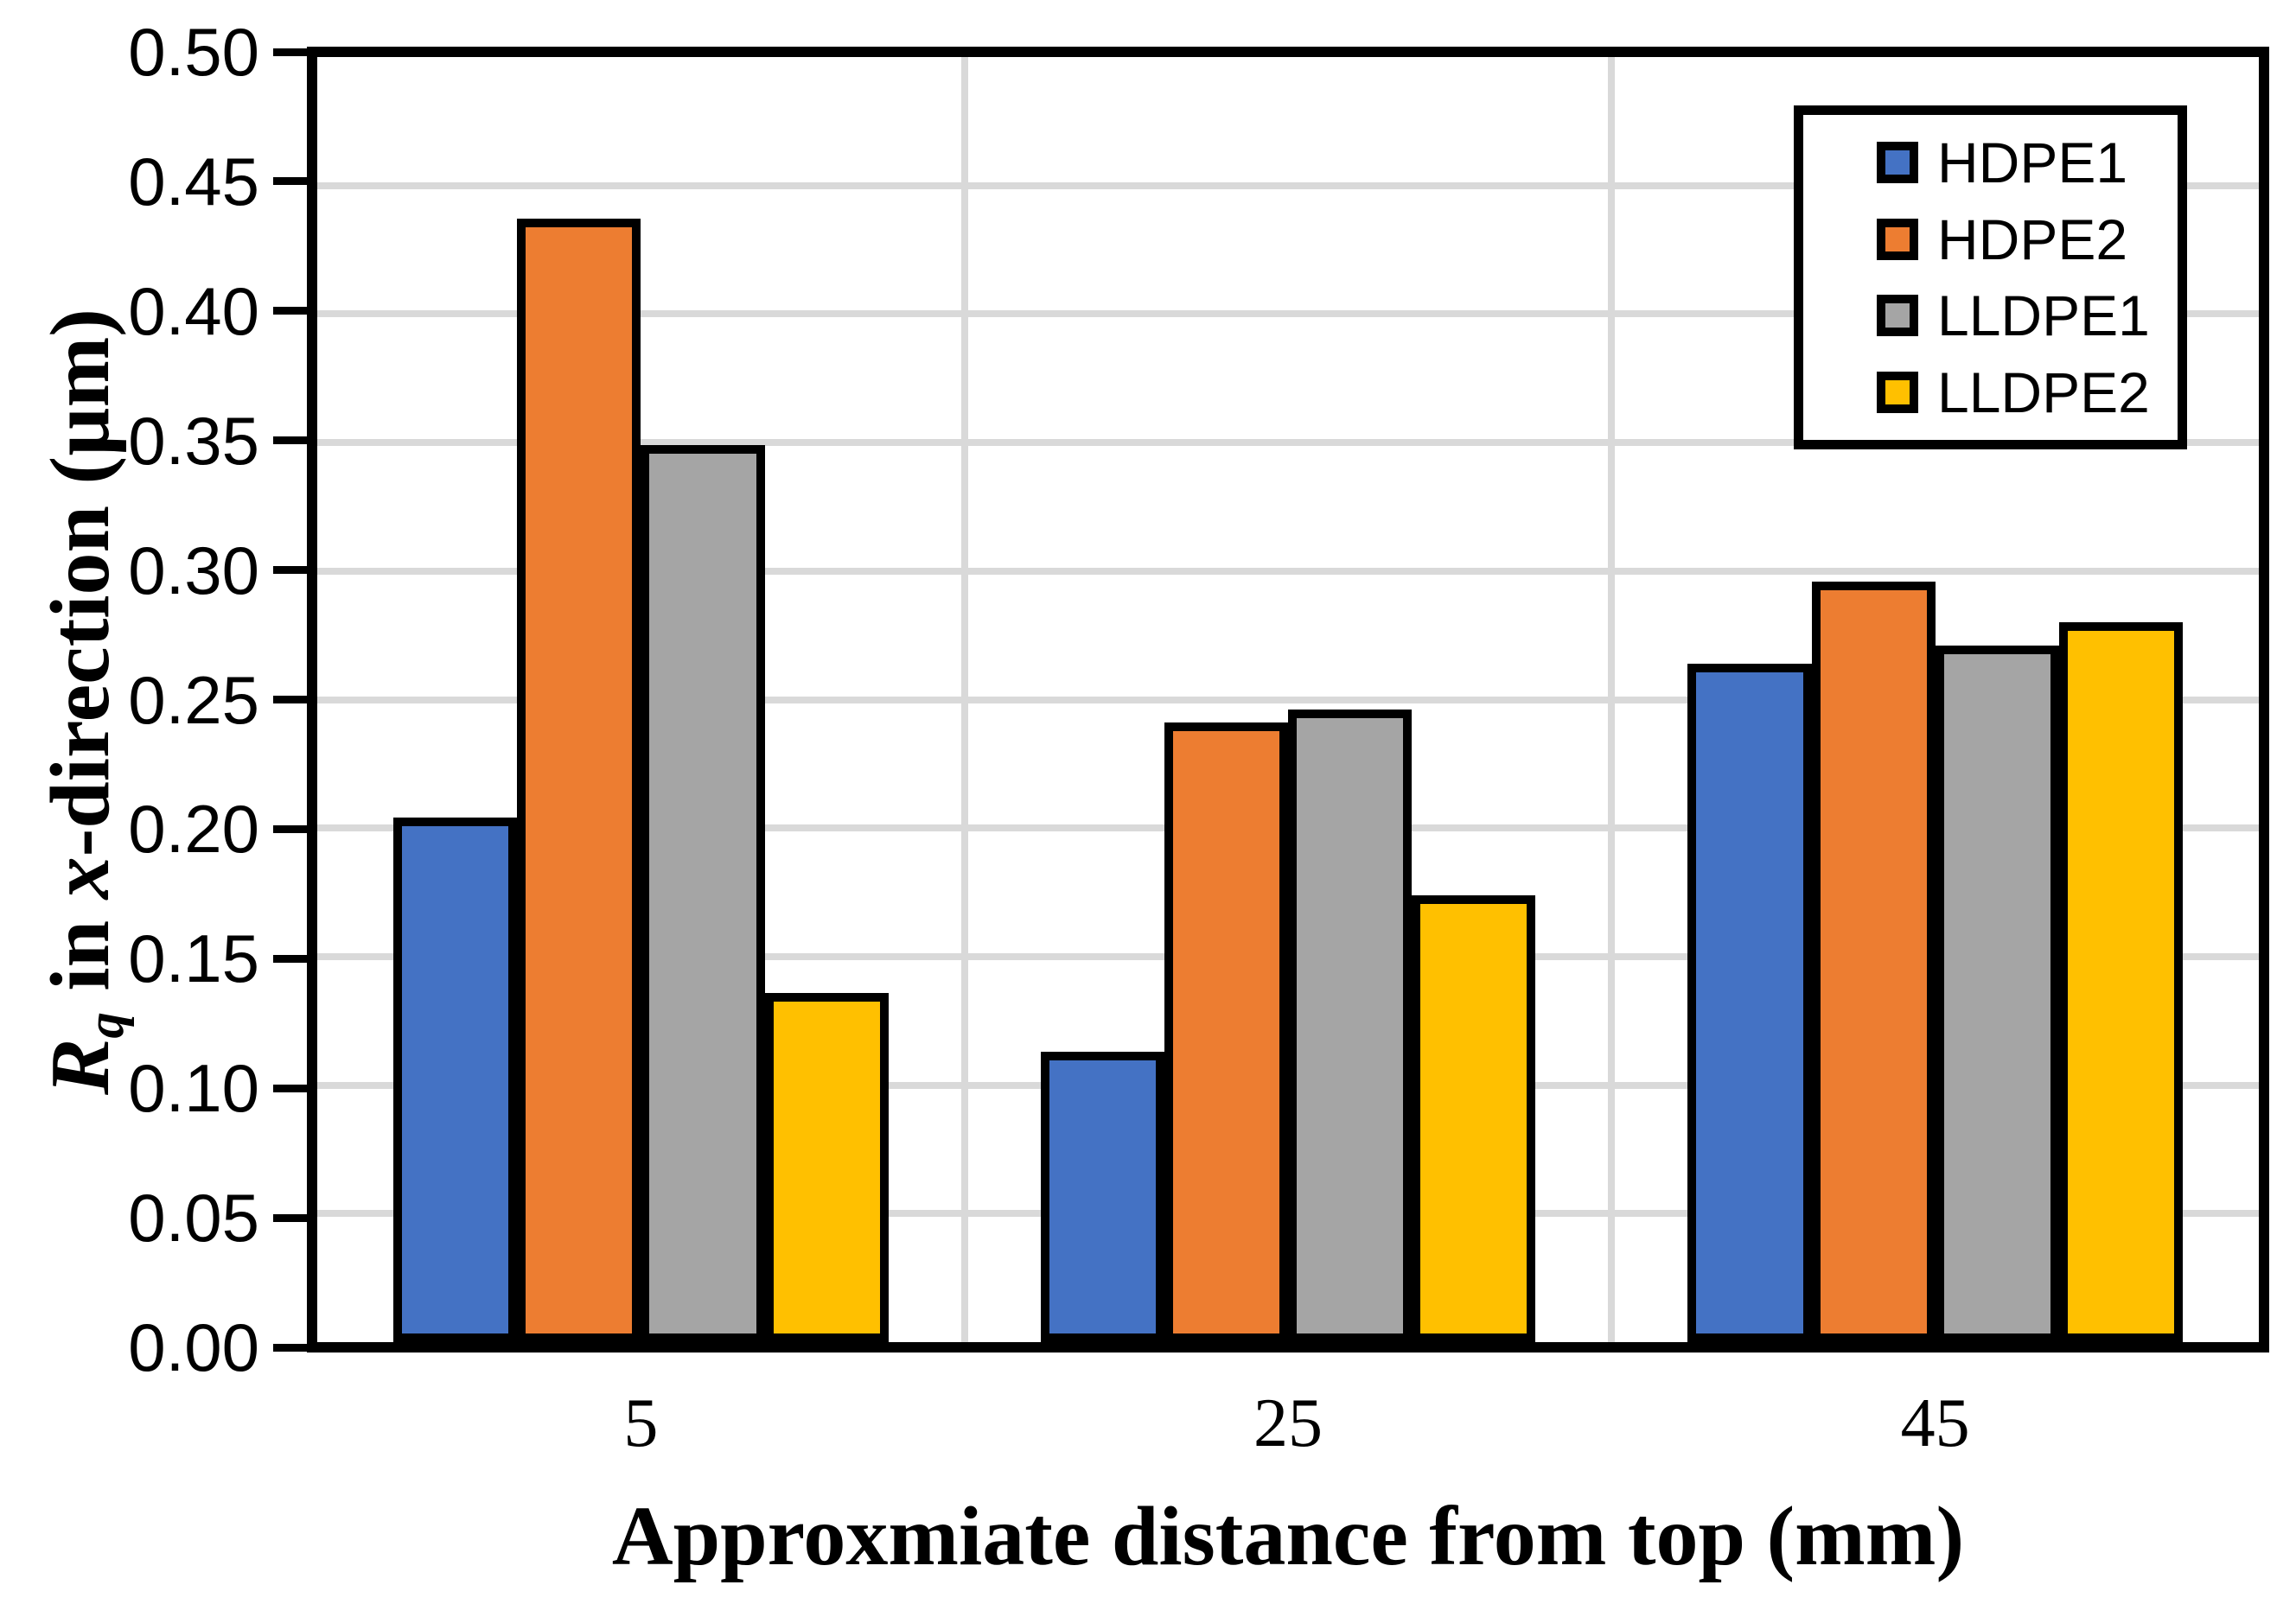 The image size is (2296, 1623). Describe the element at coordinates (193, 181) in the screenshot. I see `y-tick-label: 0.45` at that location.